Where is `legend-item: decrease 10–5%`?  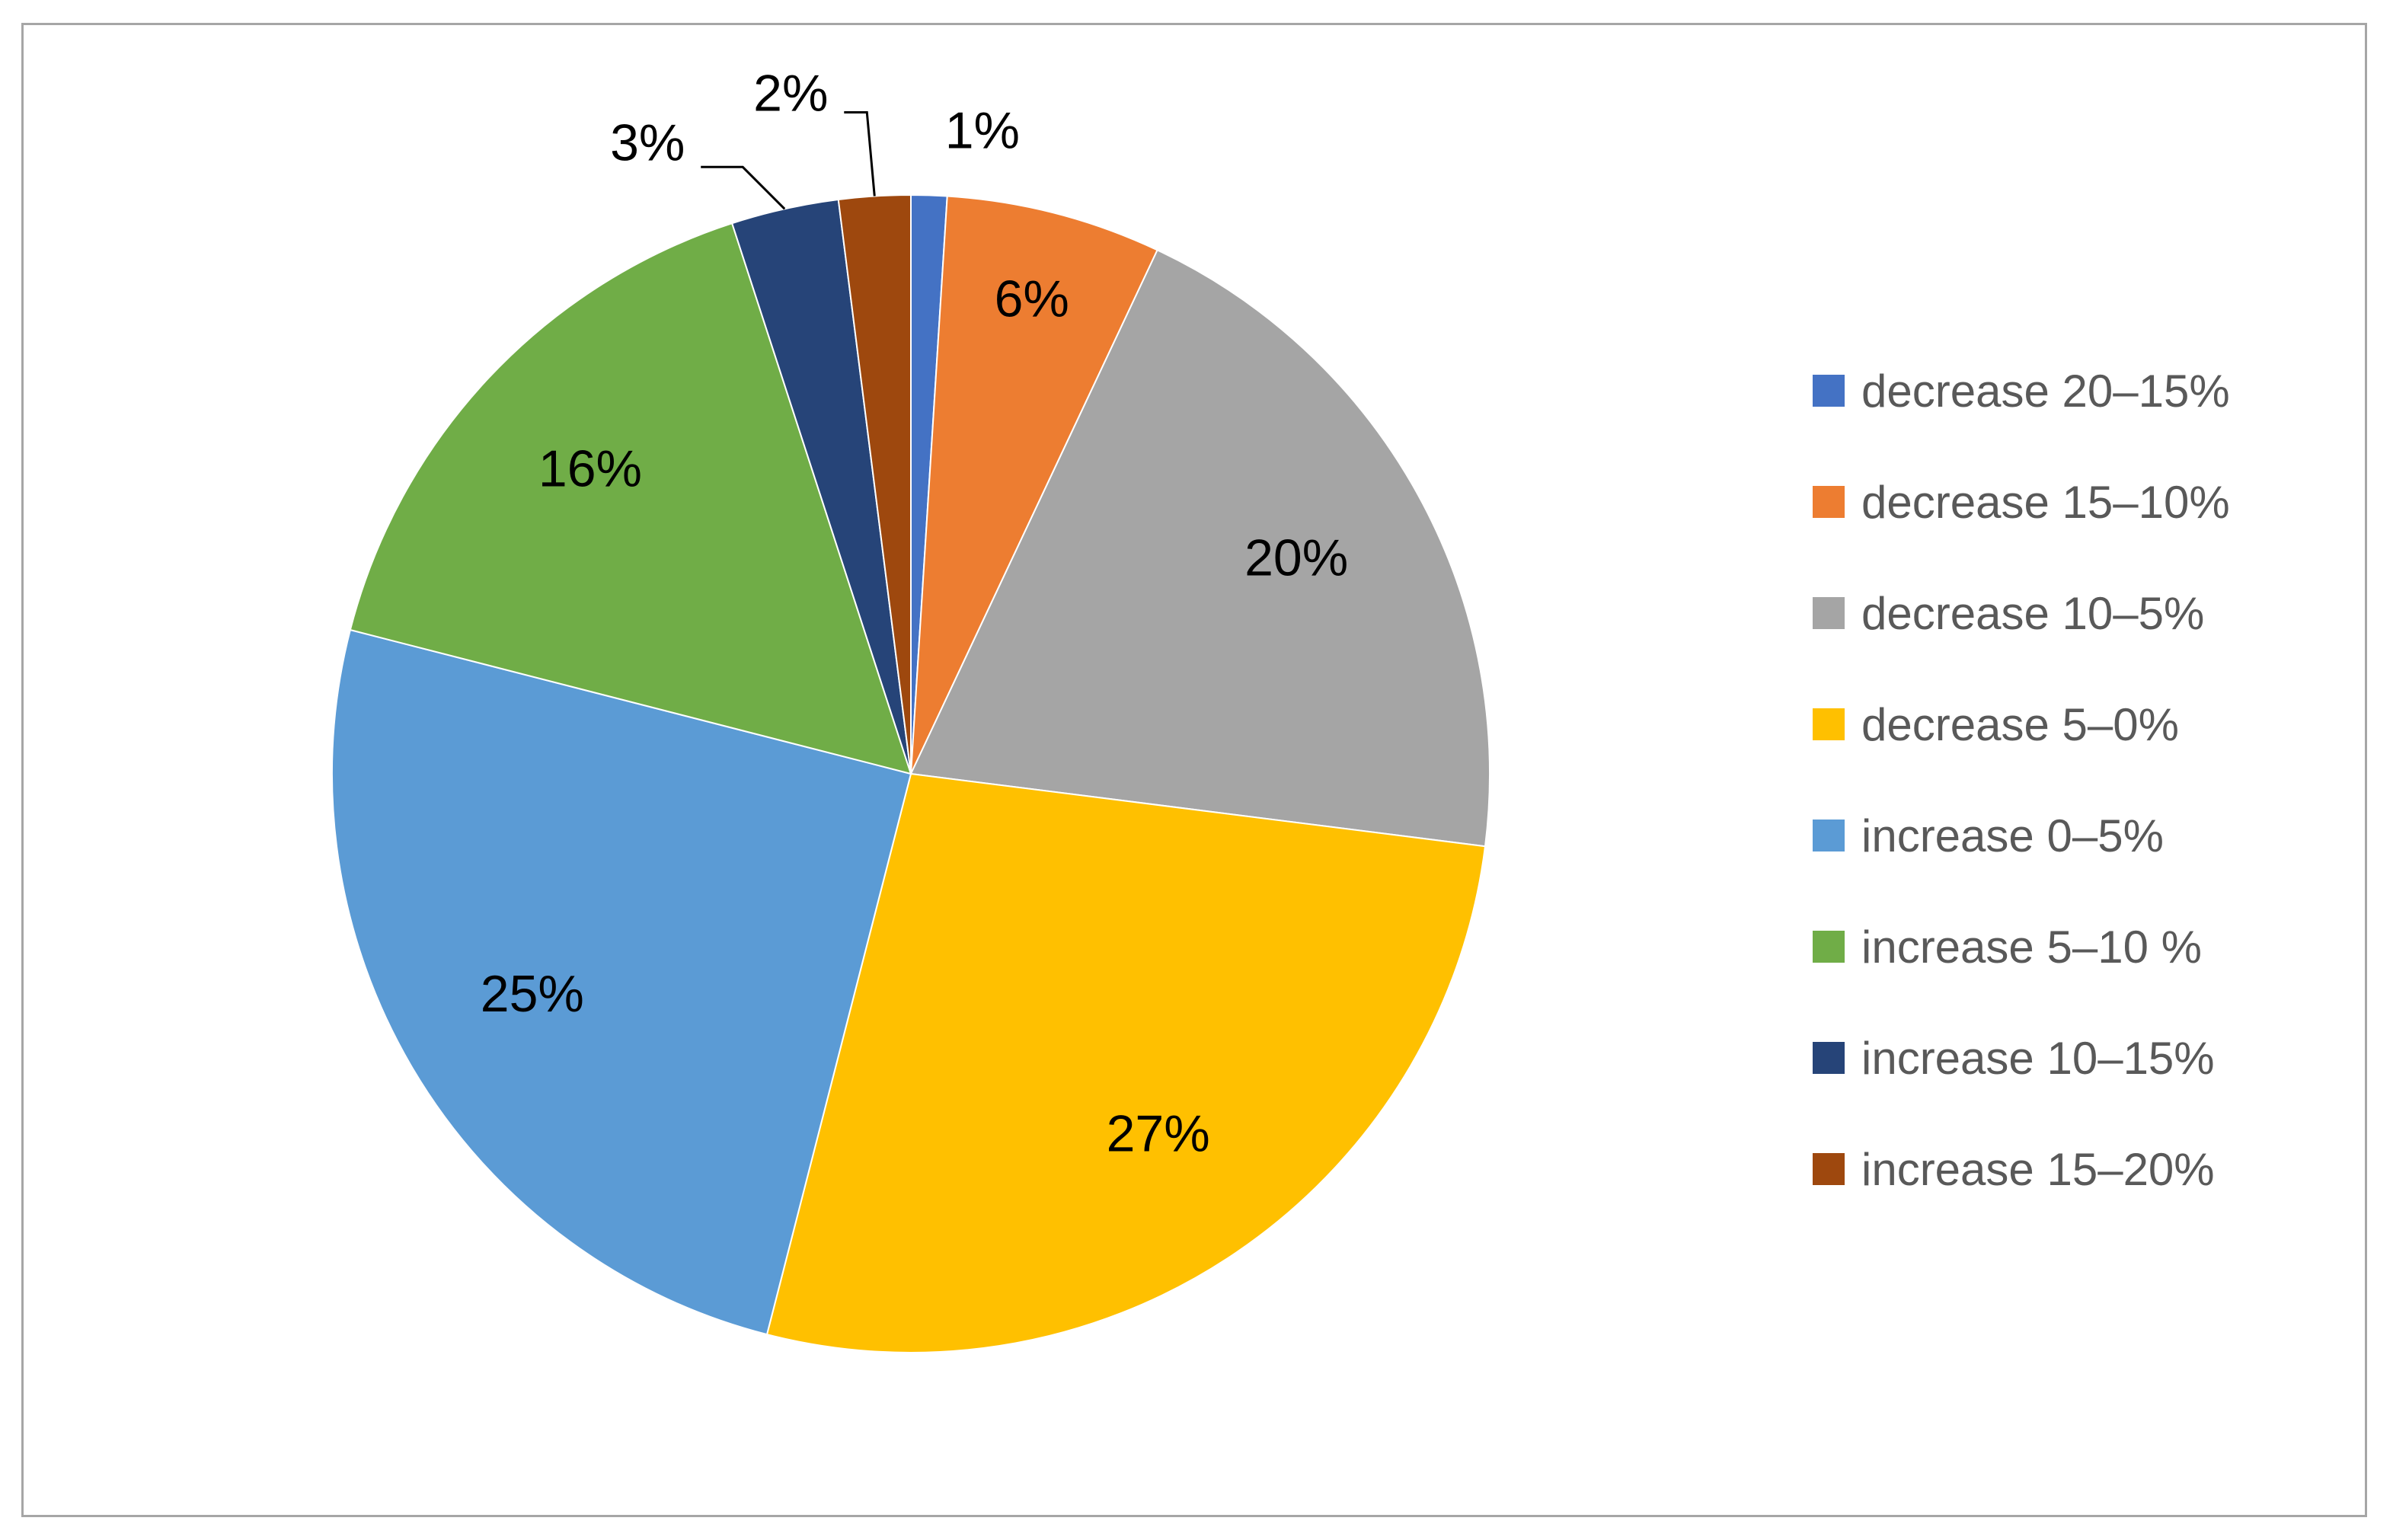
legend-item: decrease 10–5% is located at coordinates (2022, 613).